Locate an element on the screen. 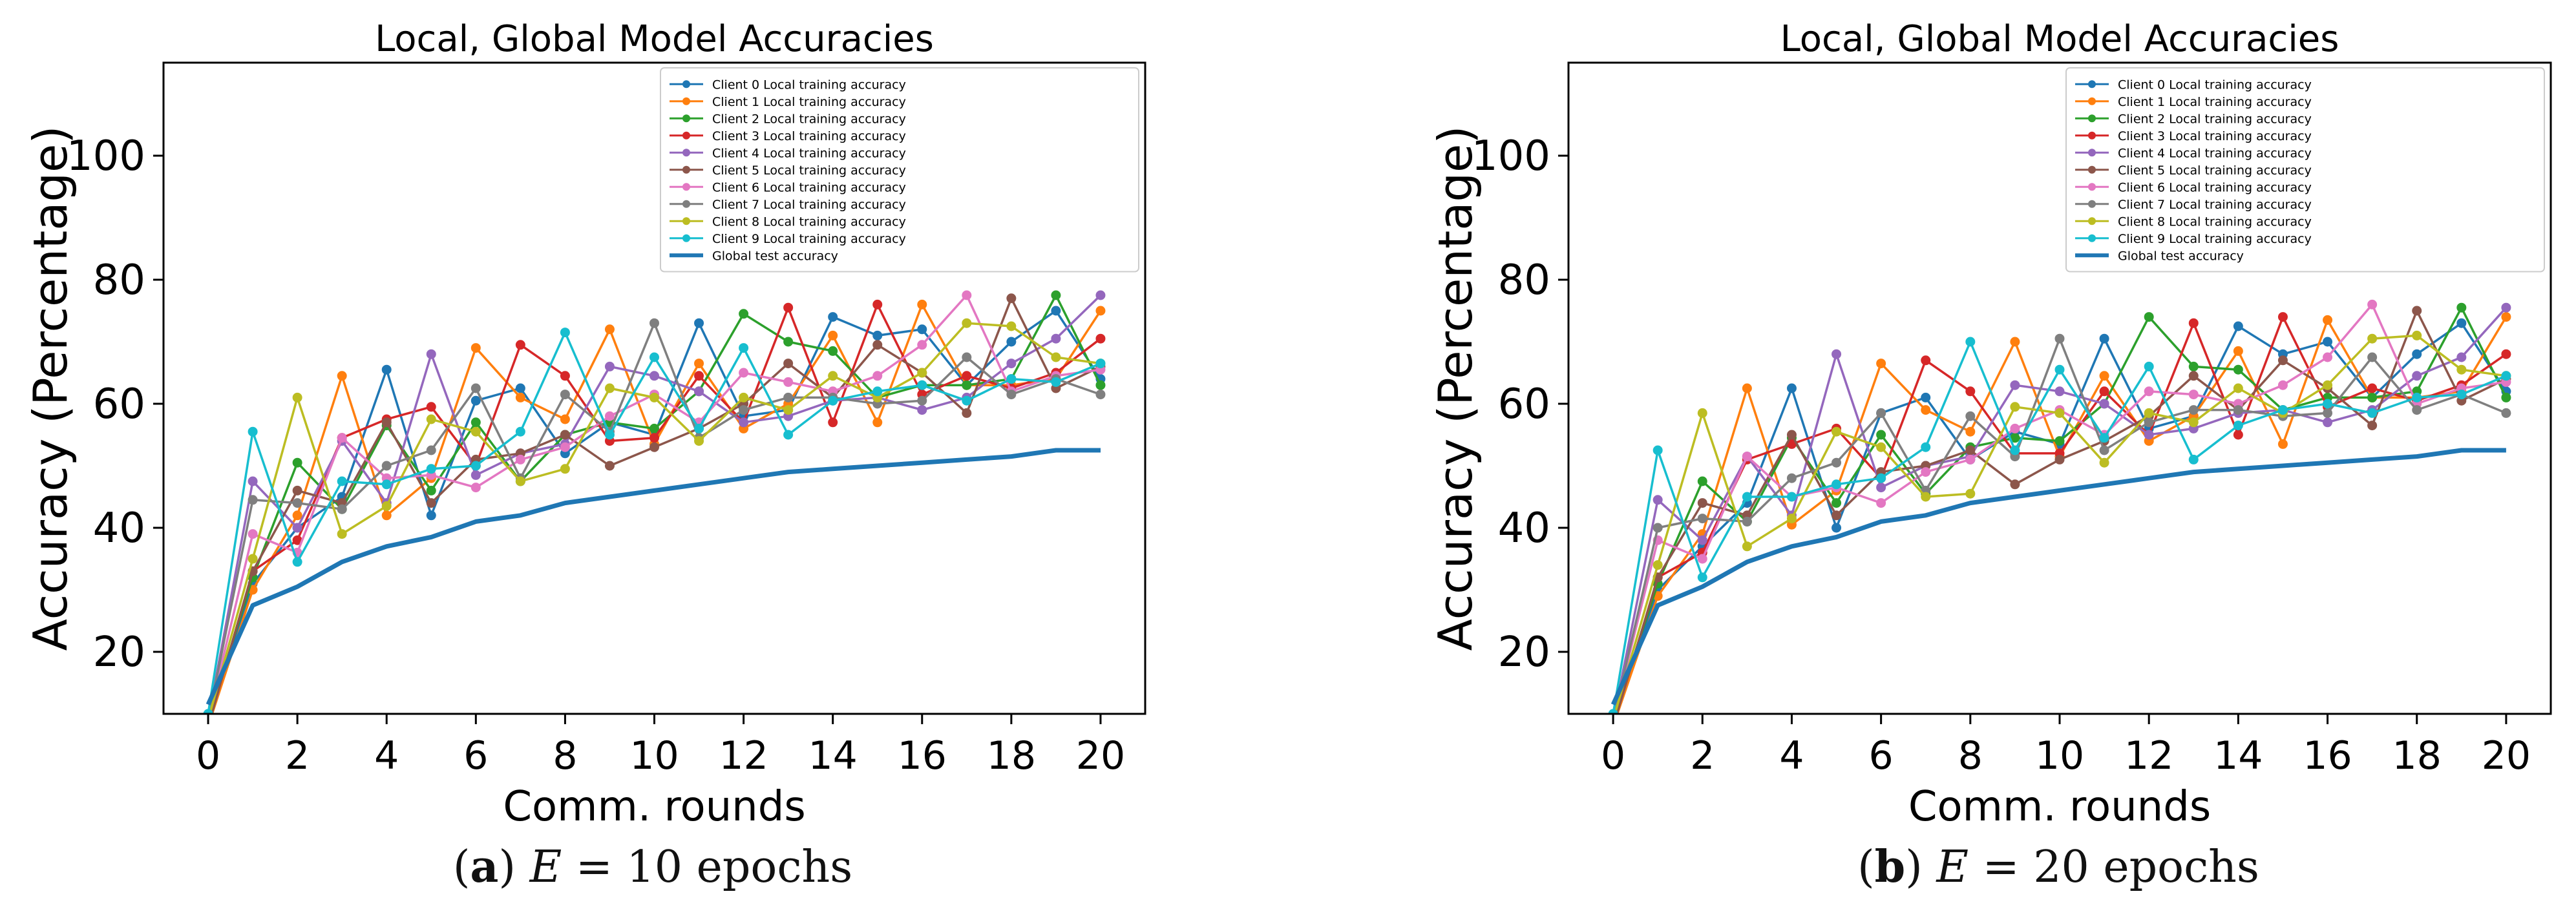 This screenshot has height=907, width=2576. legend-entry: Client 2 Local training accuracy is located at coordinates (2215, 119).